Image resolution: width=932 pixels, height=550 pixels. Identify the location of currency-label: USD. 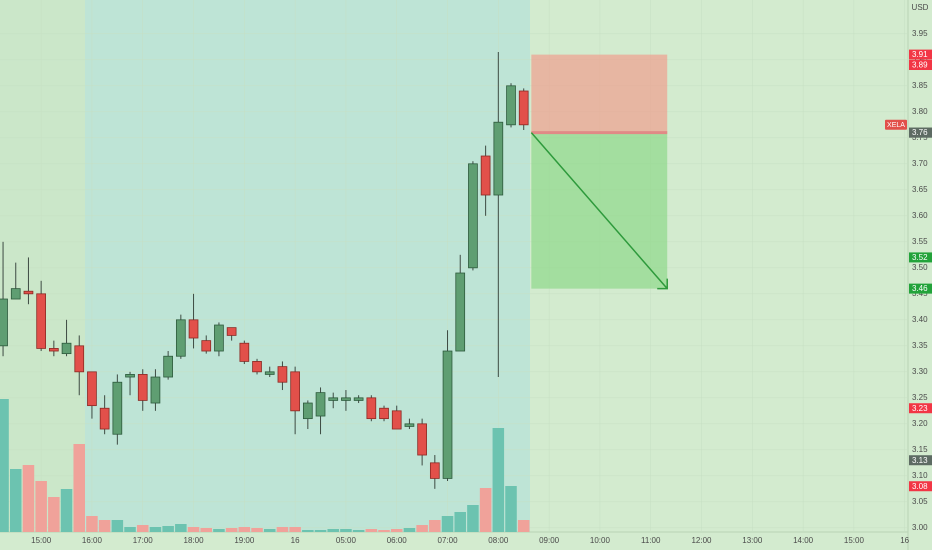
(920, 7).